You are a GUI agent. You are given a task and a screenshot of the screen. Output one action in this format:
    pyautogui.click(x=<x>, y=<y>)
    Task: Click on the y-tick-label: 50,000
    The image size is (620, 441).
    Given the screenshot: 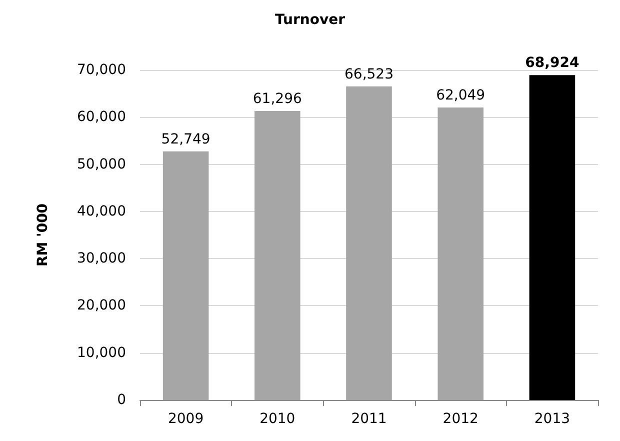 What is the action you would take?
    pyautogui.click(x=101, y=164)
    